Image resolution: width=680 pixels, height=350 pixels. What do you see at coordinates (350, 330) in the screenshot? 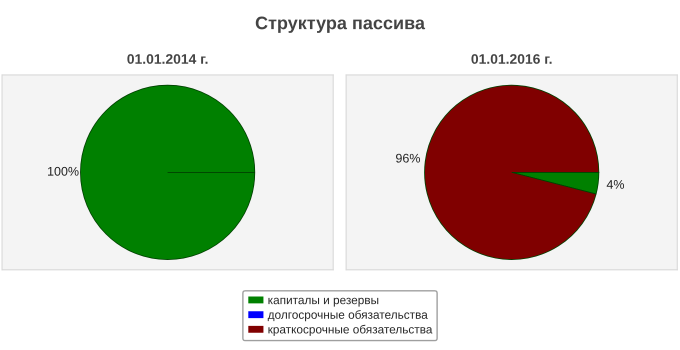
I see `legend-label: краткосрочные обязательства` at bounding box center [350, 330].